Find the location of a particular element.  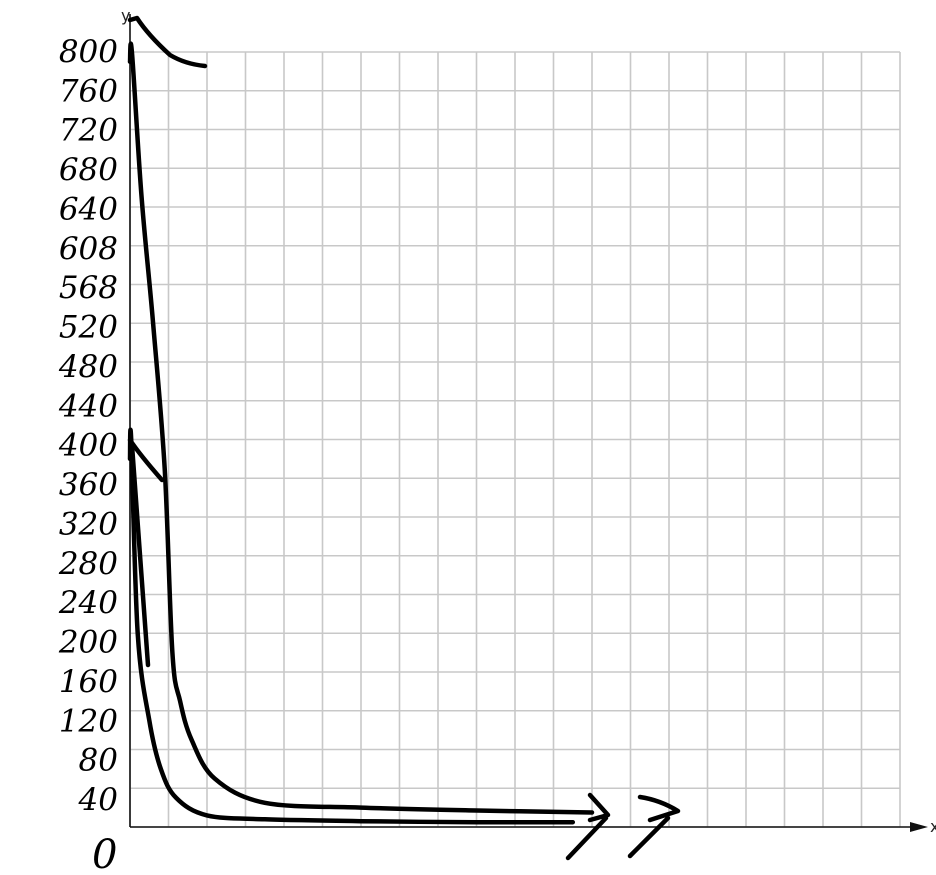

x-axis-label: x is located at coordinates (933, 826).